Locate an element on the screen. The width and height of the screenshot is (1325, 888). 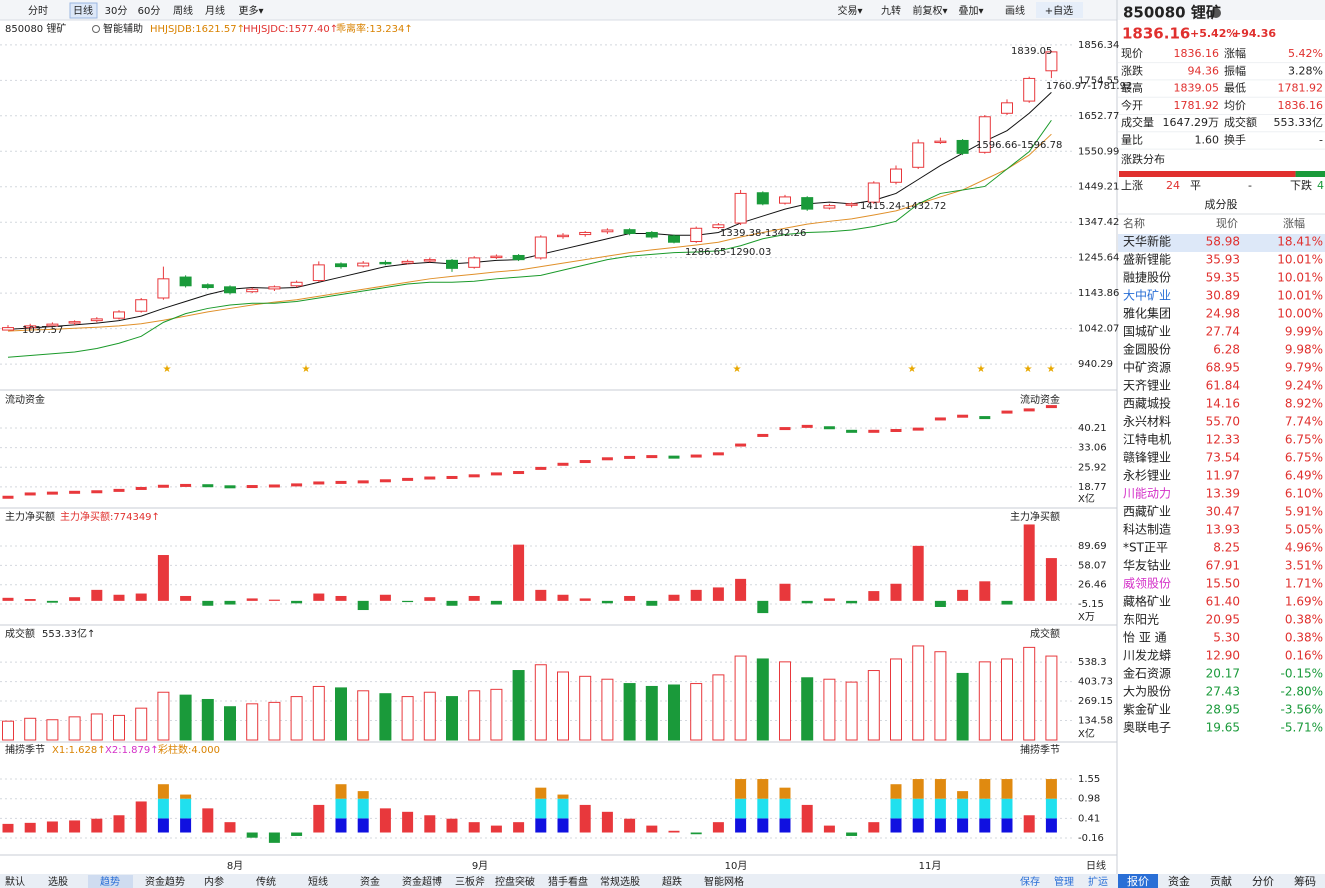
toolbar-item: 日线 is located at coordinates (83, 10).